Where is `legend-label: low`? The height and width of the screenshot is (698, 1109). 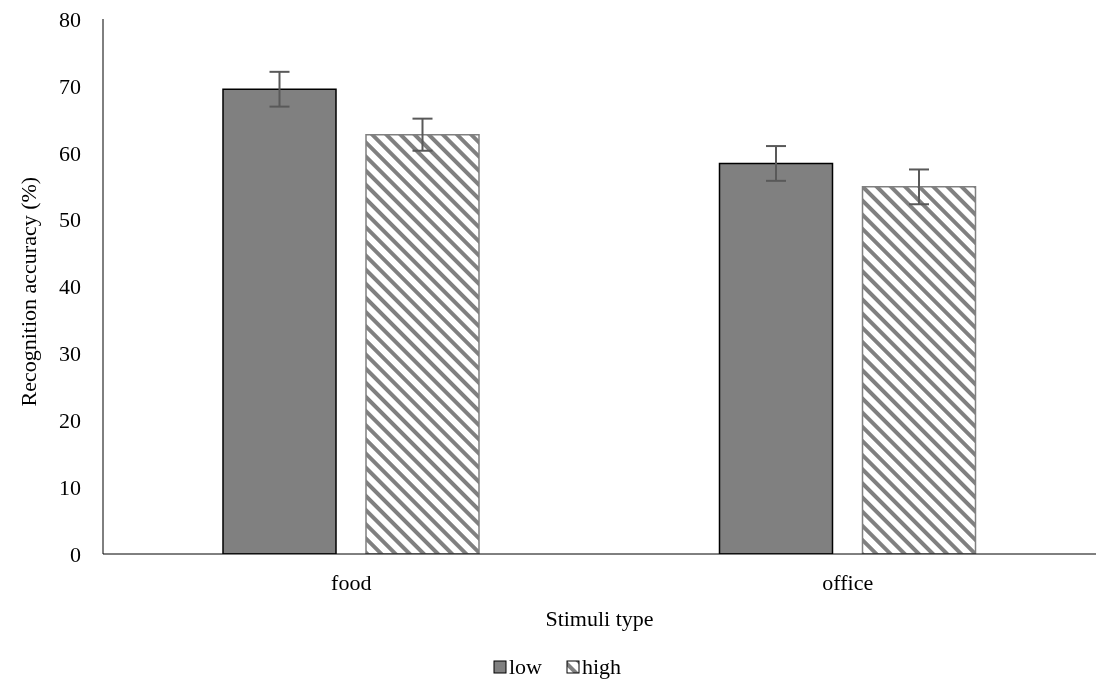 legend-label: low is located at coordinates (524, 667).